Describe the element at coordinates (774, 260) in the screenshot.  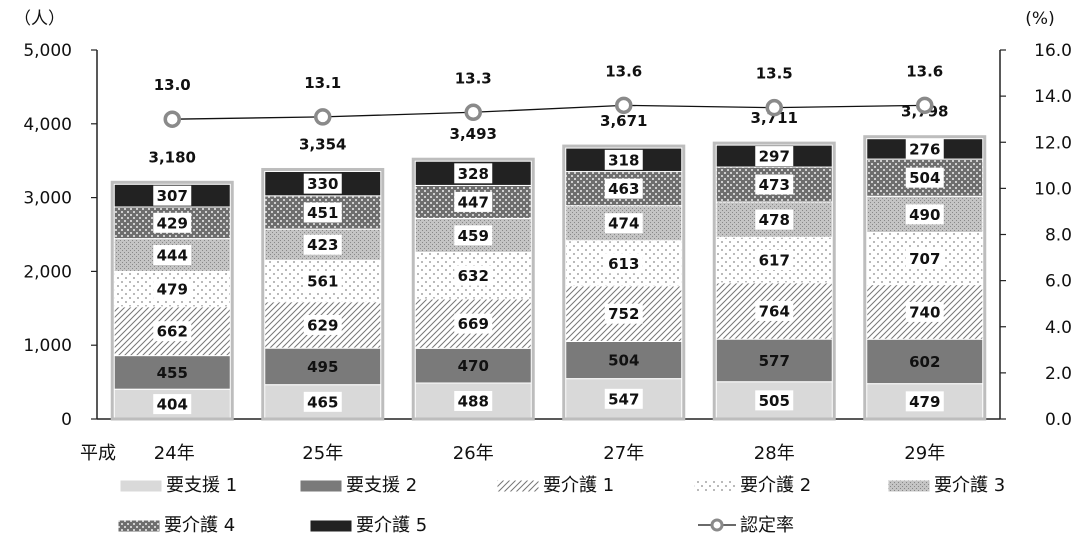
I see `segment-label: 617` at that location.